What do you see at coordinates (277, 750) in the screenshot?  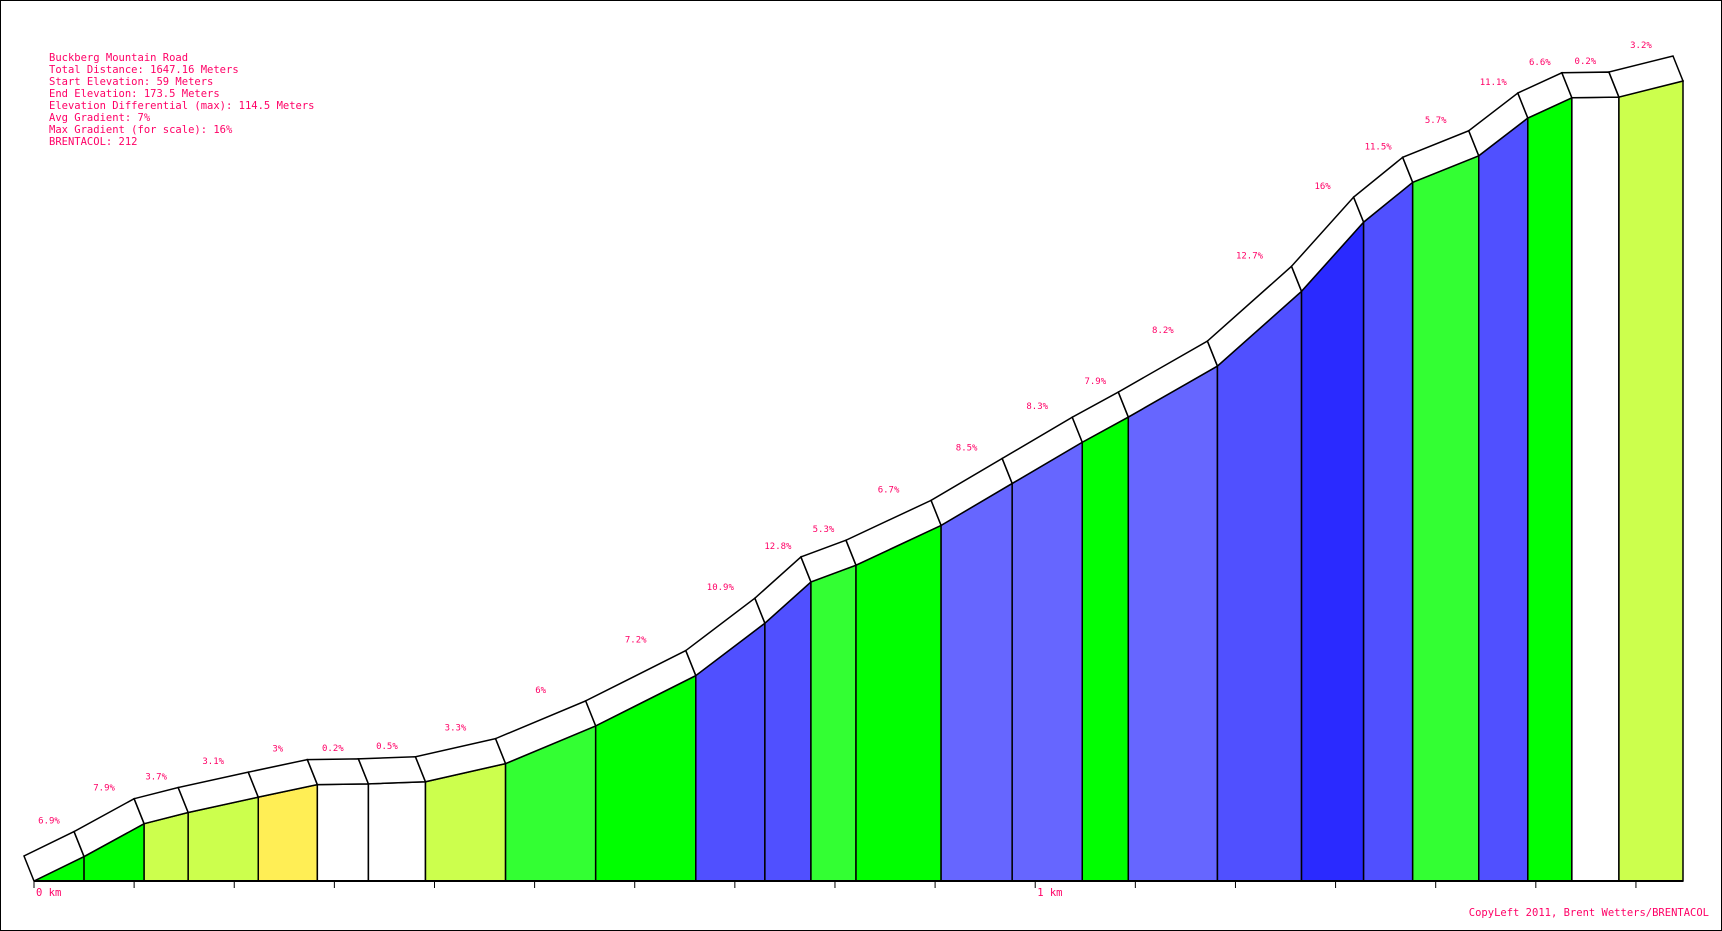 I see `gradient-label: 3%` at bounding box center [277, 750].